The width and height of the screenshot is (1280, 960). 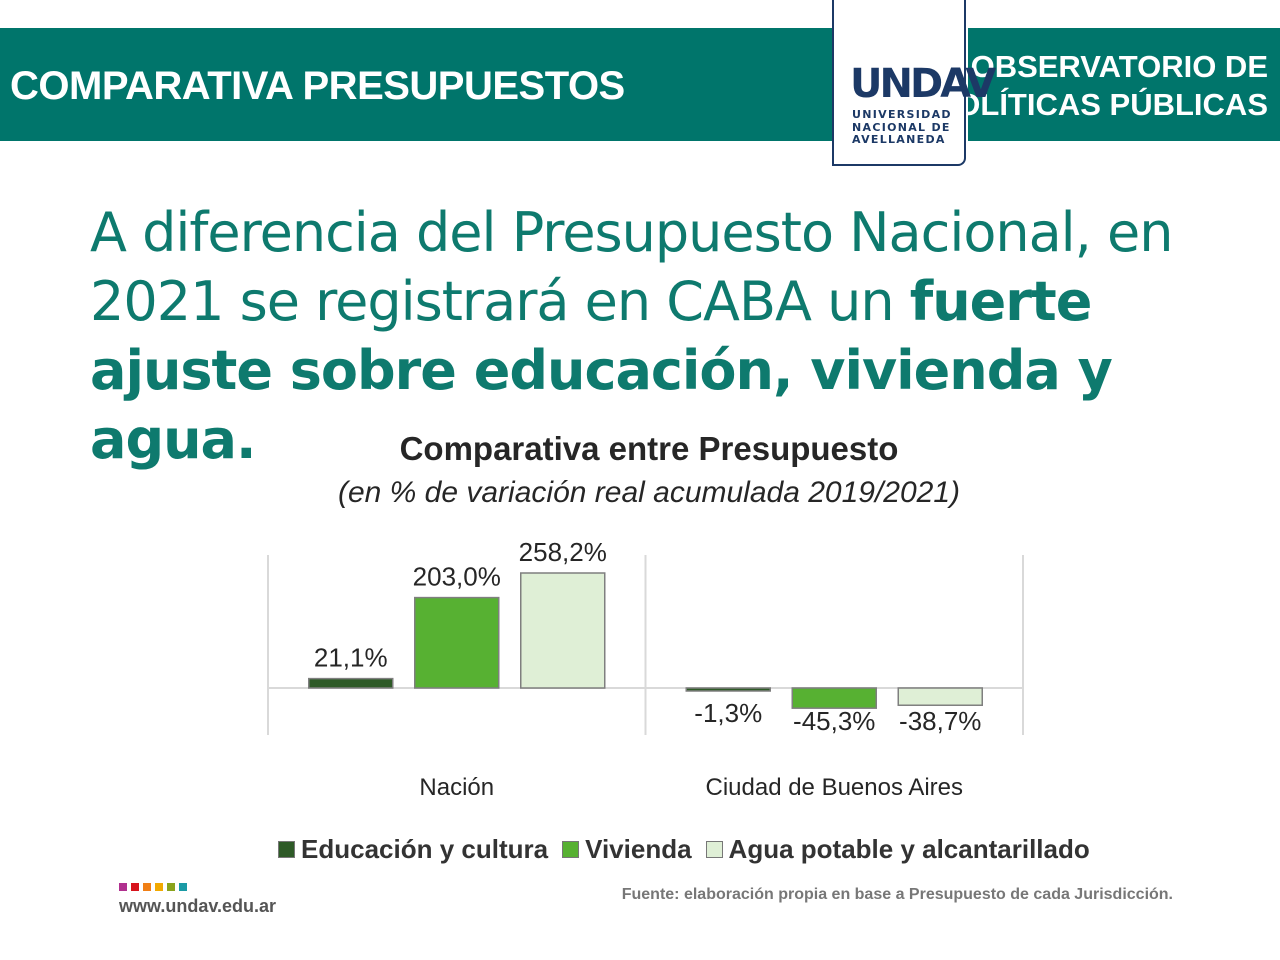 I want to click on data-label: 203,0%, so click(x=457, y=577).